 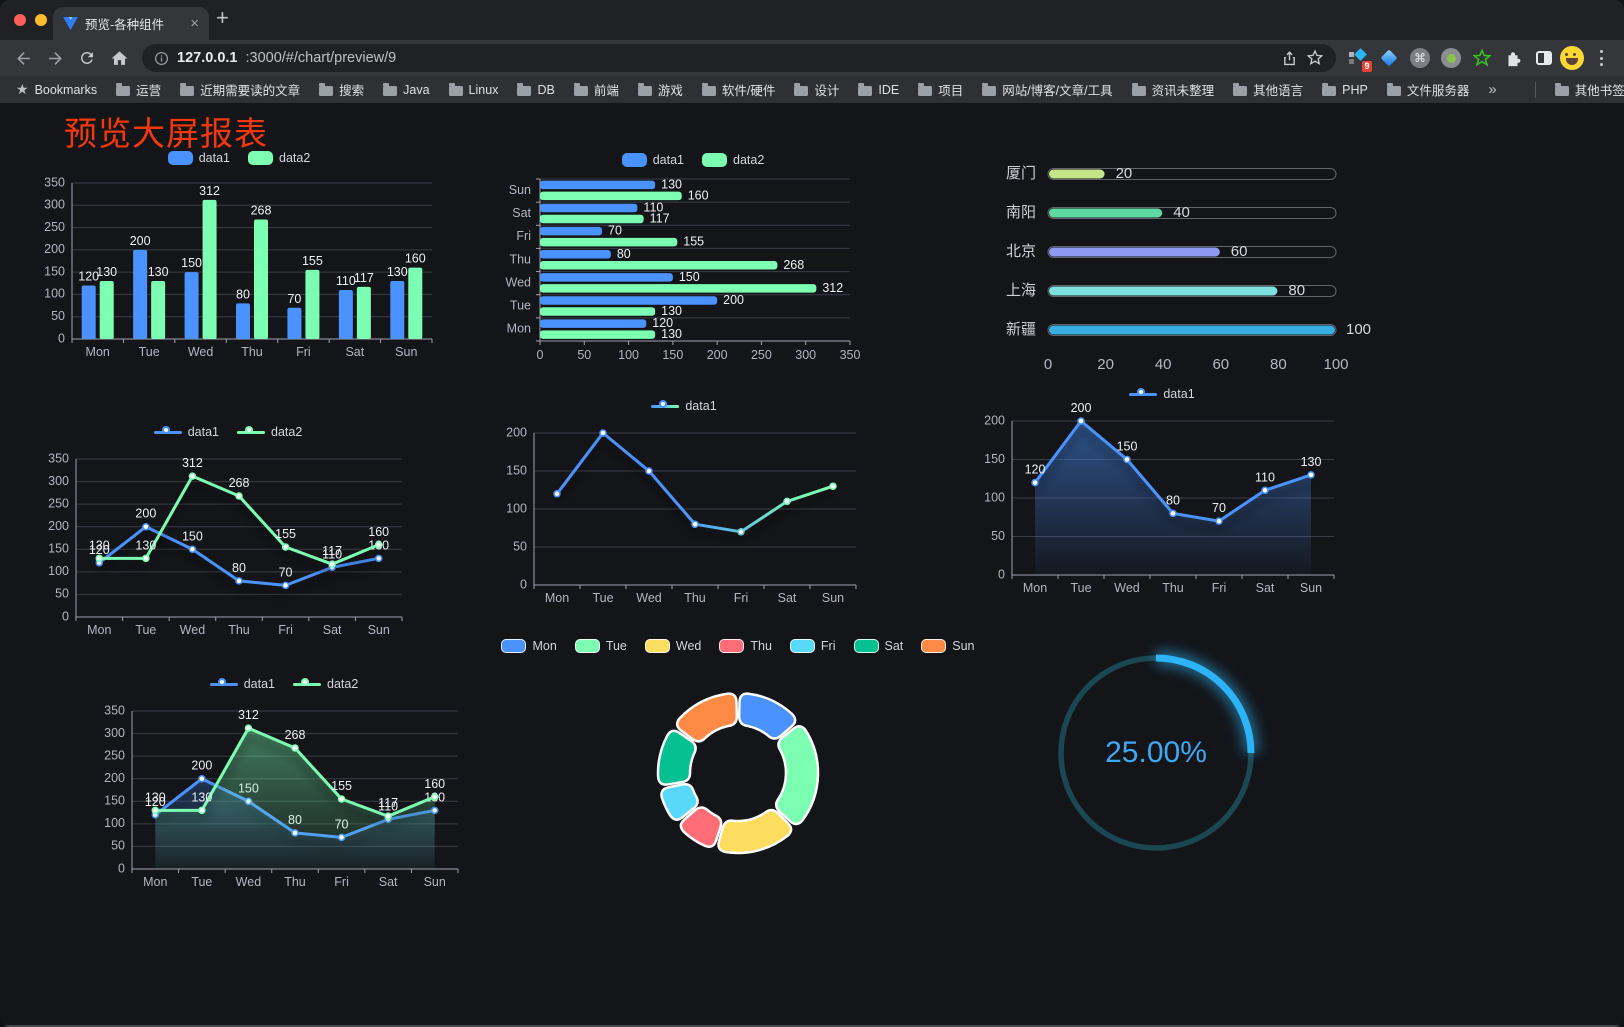 I want to click on svg-text: 312, so click(x=209, y=191).